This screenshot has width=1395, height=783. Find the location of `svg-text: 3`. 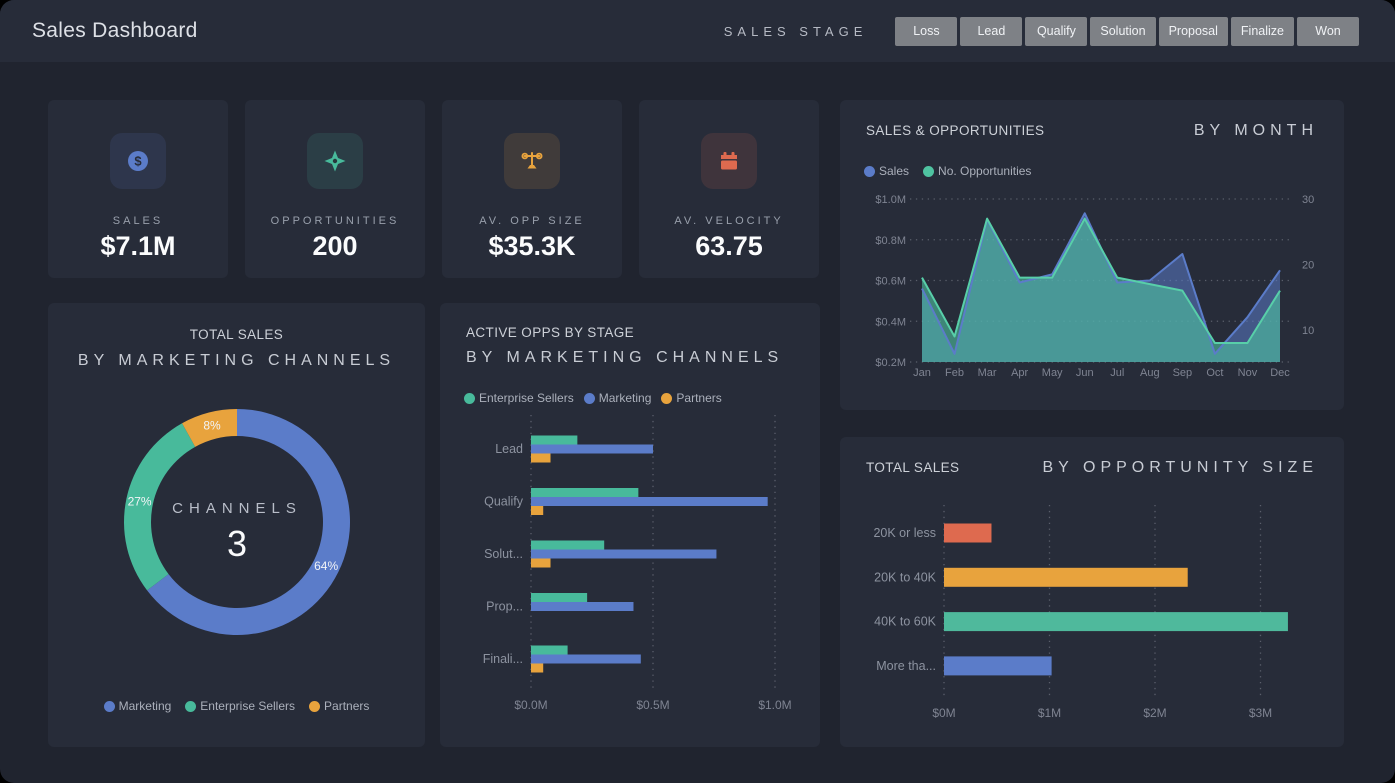

svg-text: 3 is located at coordinates (237, 543).